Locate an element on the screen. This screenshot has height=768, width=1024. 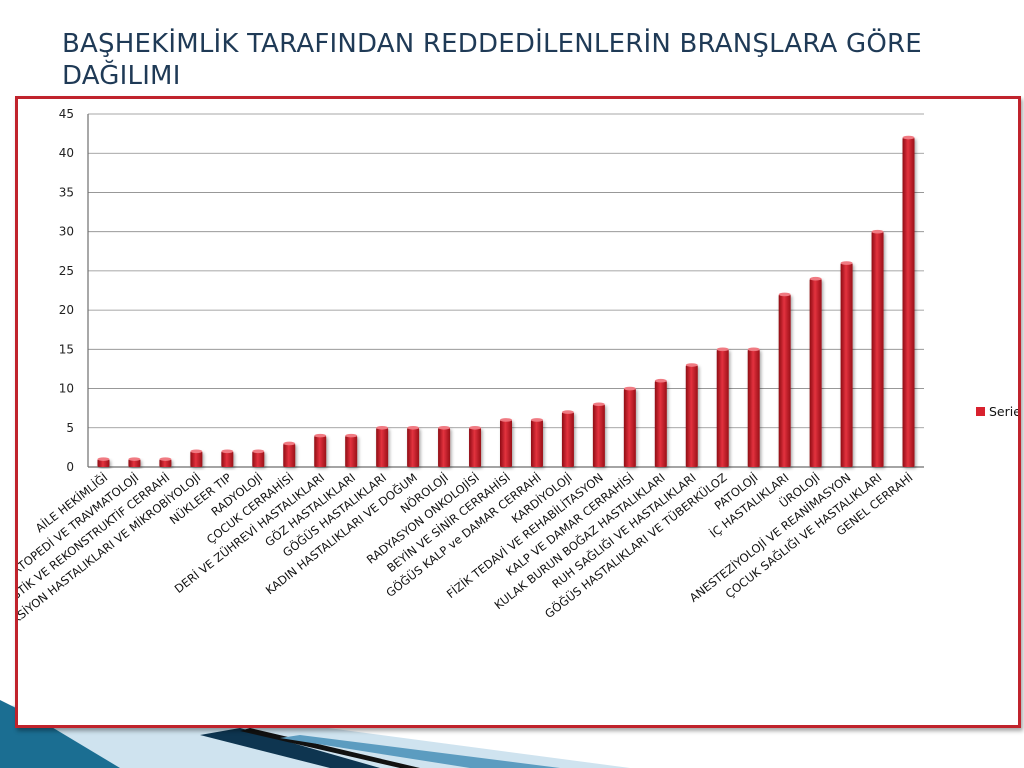
y-tick-label: 40 is located at coordinates (66, 153).